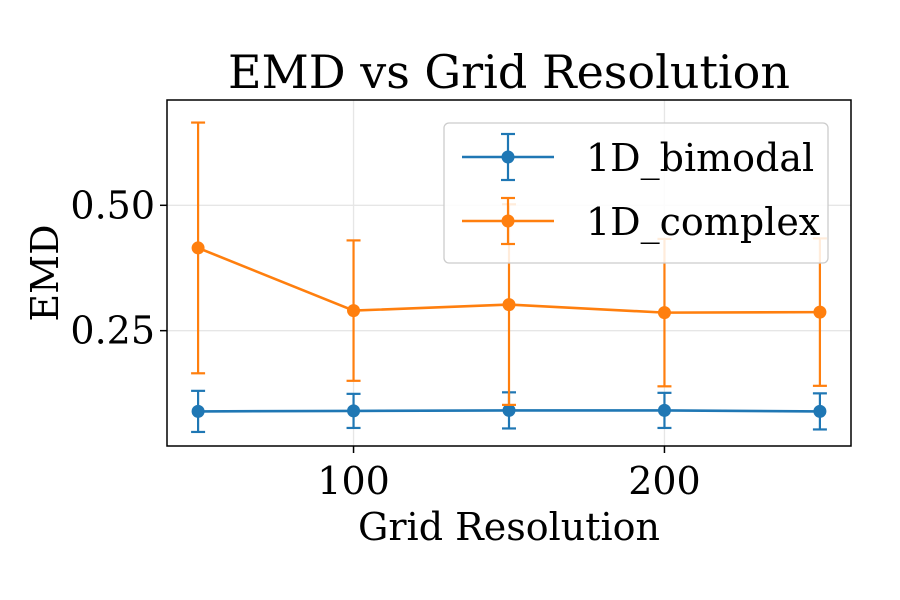 The width and height of the screenshot is (900, 600). I want to click on legend-item: 1D_bimodal, so click(638, 157).